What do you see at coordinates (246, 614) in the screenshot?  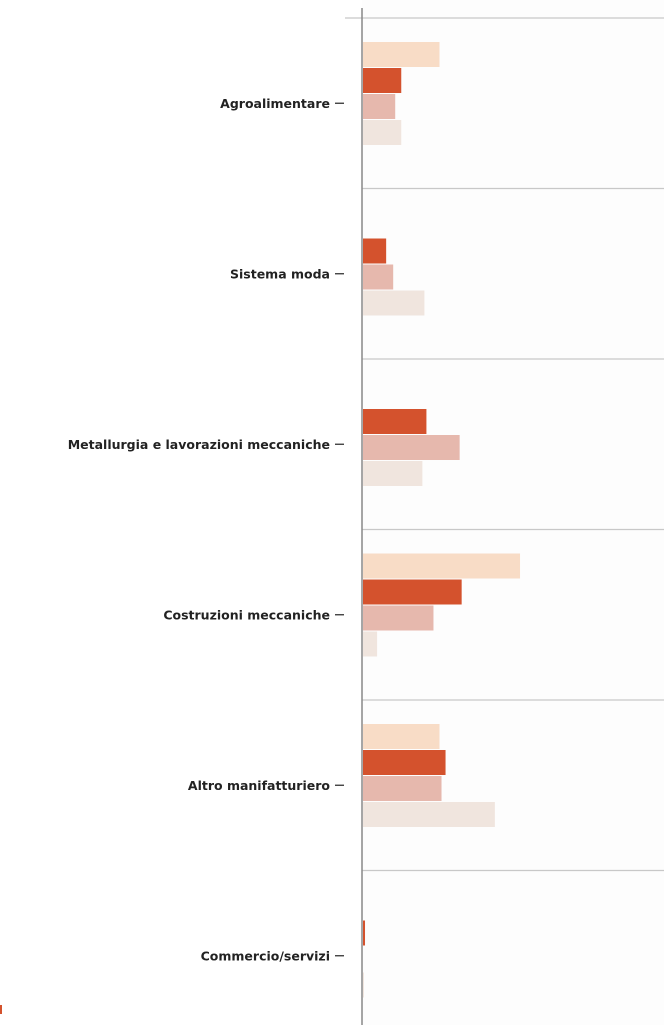 I see `category-label: Costruzioni meccaniche` at bounding box center [246, 614].